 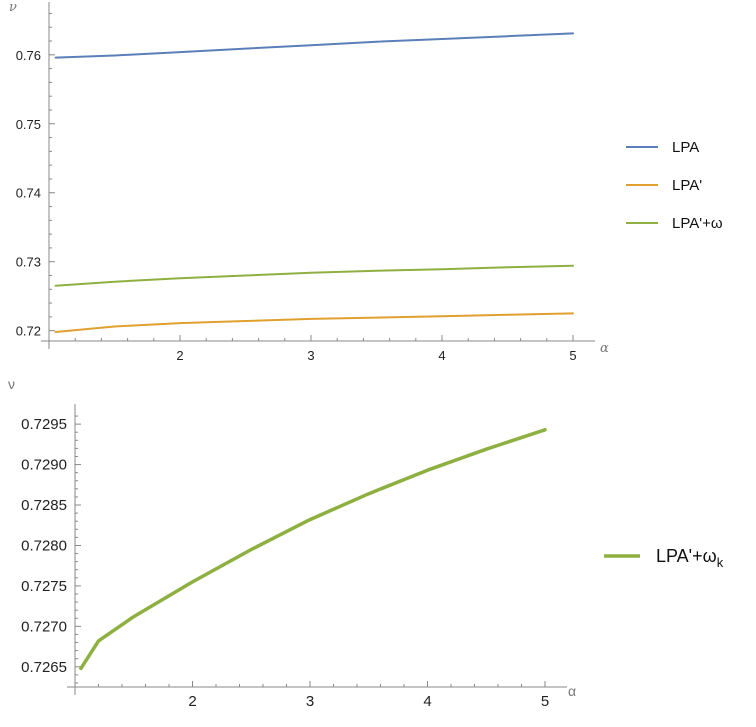 I want to click on y-tick-label: 0.7265, so click(x=44, y=667).